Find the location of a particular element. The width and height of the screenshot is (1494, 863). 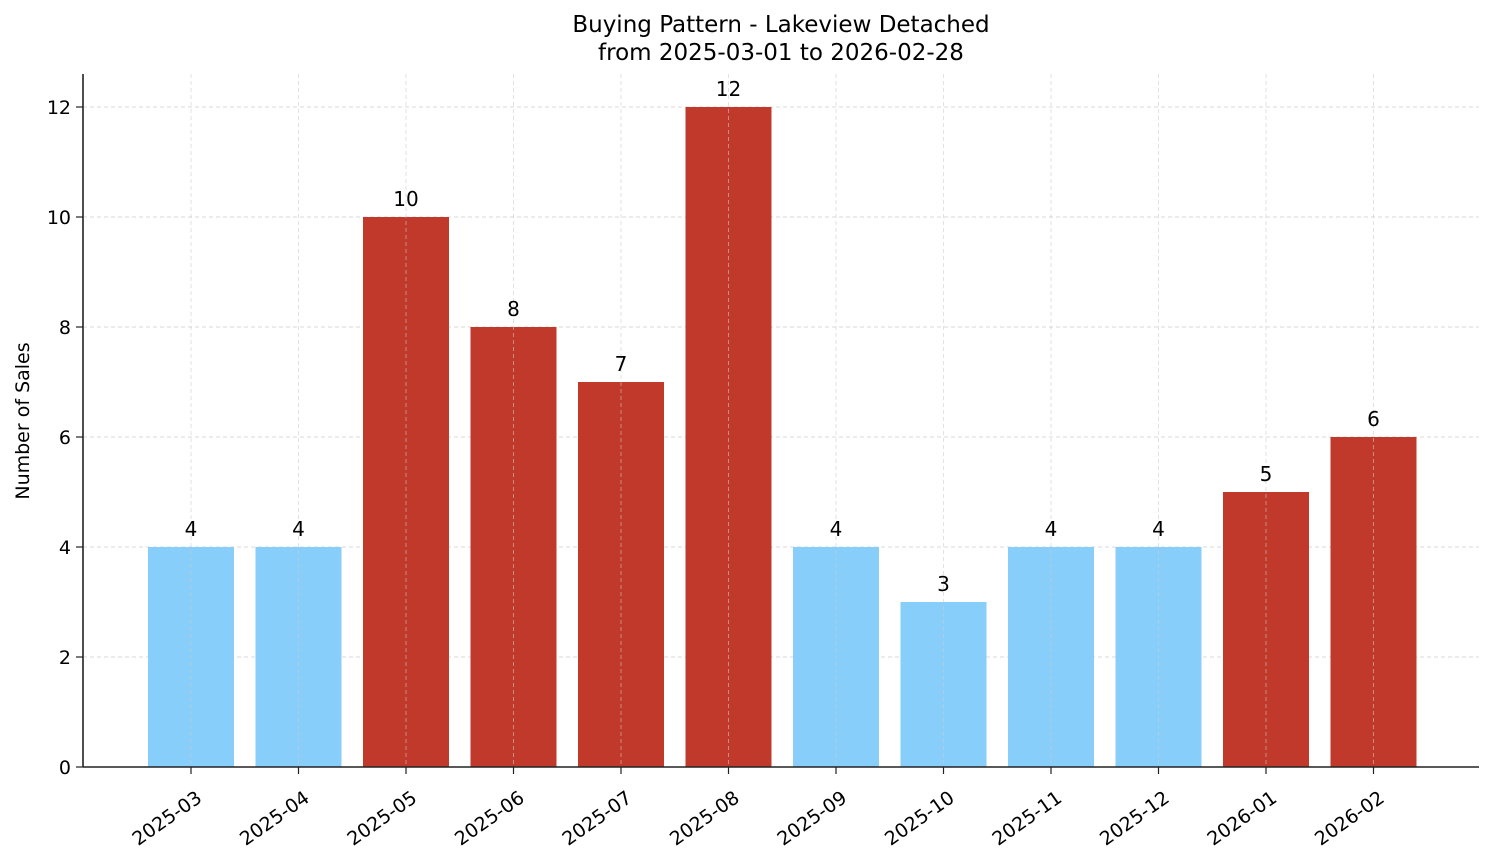

data-label: 10 is located at coordinates (405, 199).